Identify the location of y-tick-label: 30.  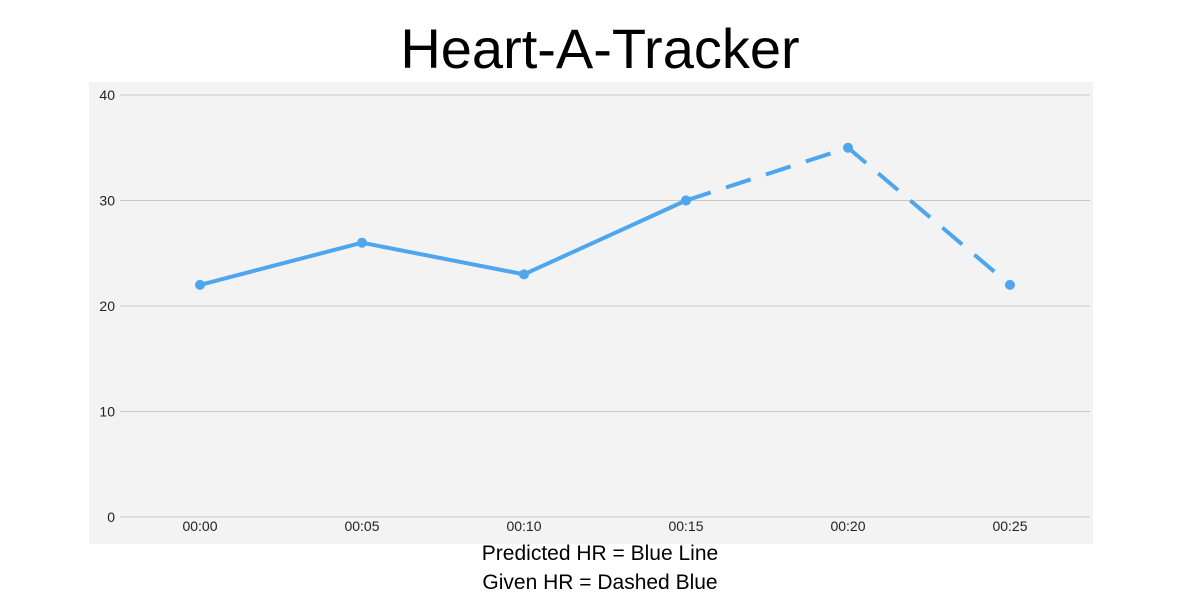
(107, 201).